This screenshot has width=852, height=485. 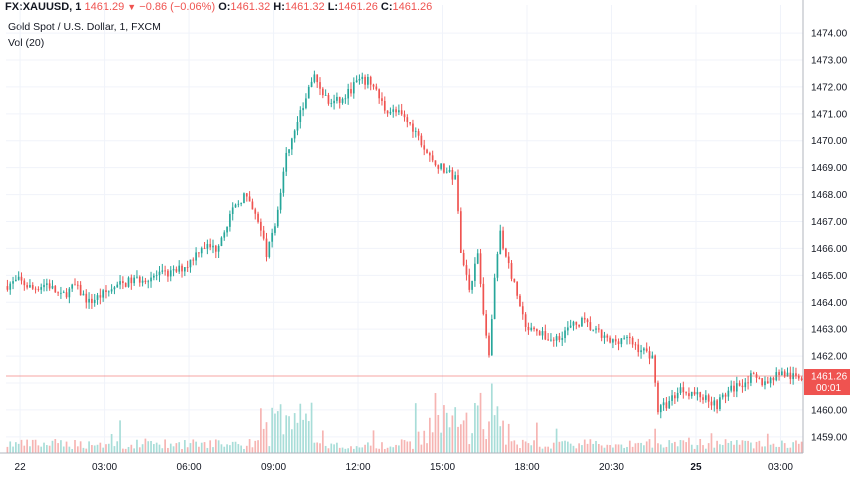 What do you see at coordinates (26, 43) in the screenshot?
I see `volume-indicator-label: Vol (20)` at bounding box center [26, 43].